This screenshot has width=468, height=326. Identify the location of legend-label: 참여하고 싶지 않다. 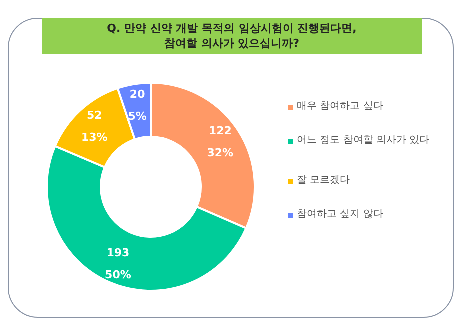
(340, 215).